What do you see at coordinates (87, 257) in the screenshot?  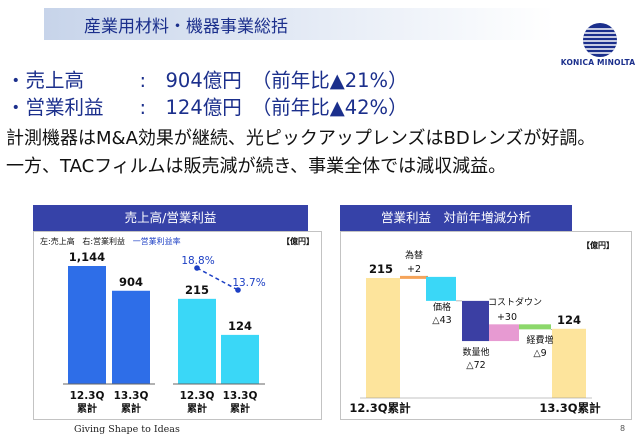 I see `sales-value-label: 1,144` at bounding box center [87, 257].